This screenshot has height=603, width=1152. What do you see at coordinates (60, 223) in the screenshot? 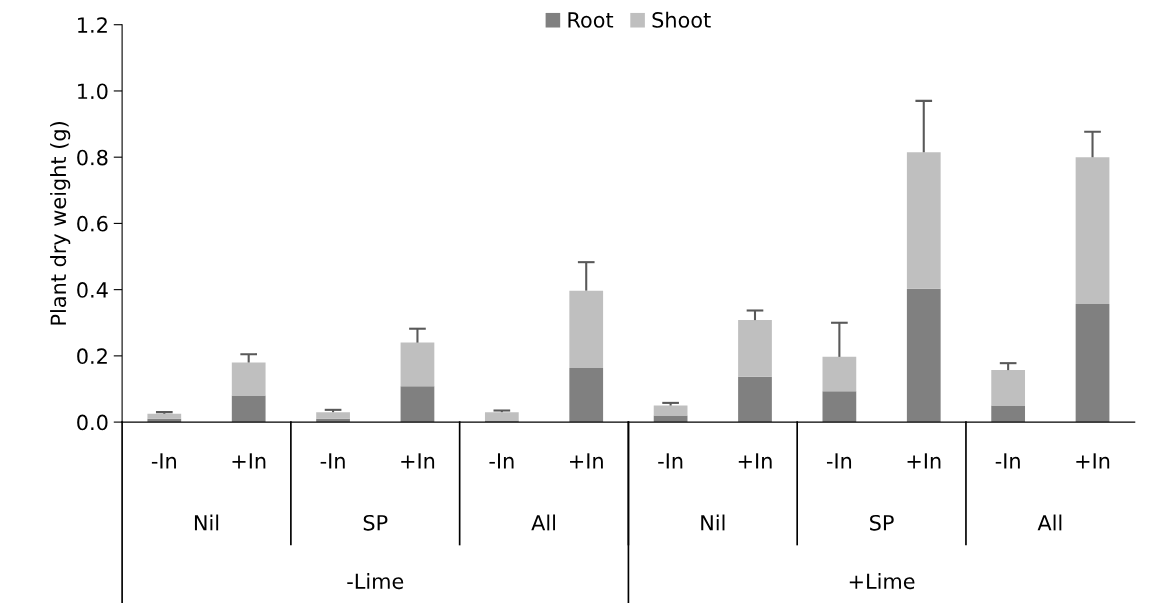
I see `y-axis-title: Plant dry weight (g)` at bounding box center [60, 223].